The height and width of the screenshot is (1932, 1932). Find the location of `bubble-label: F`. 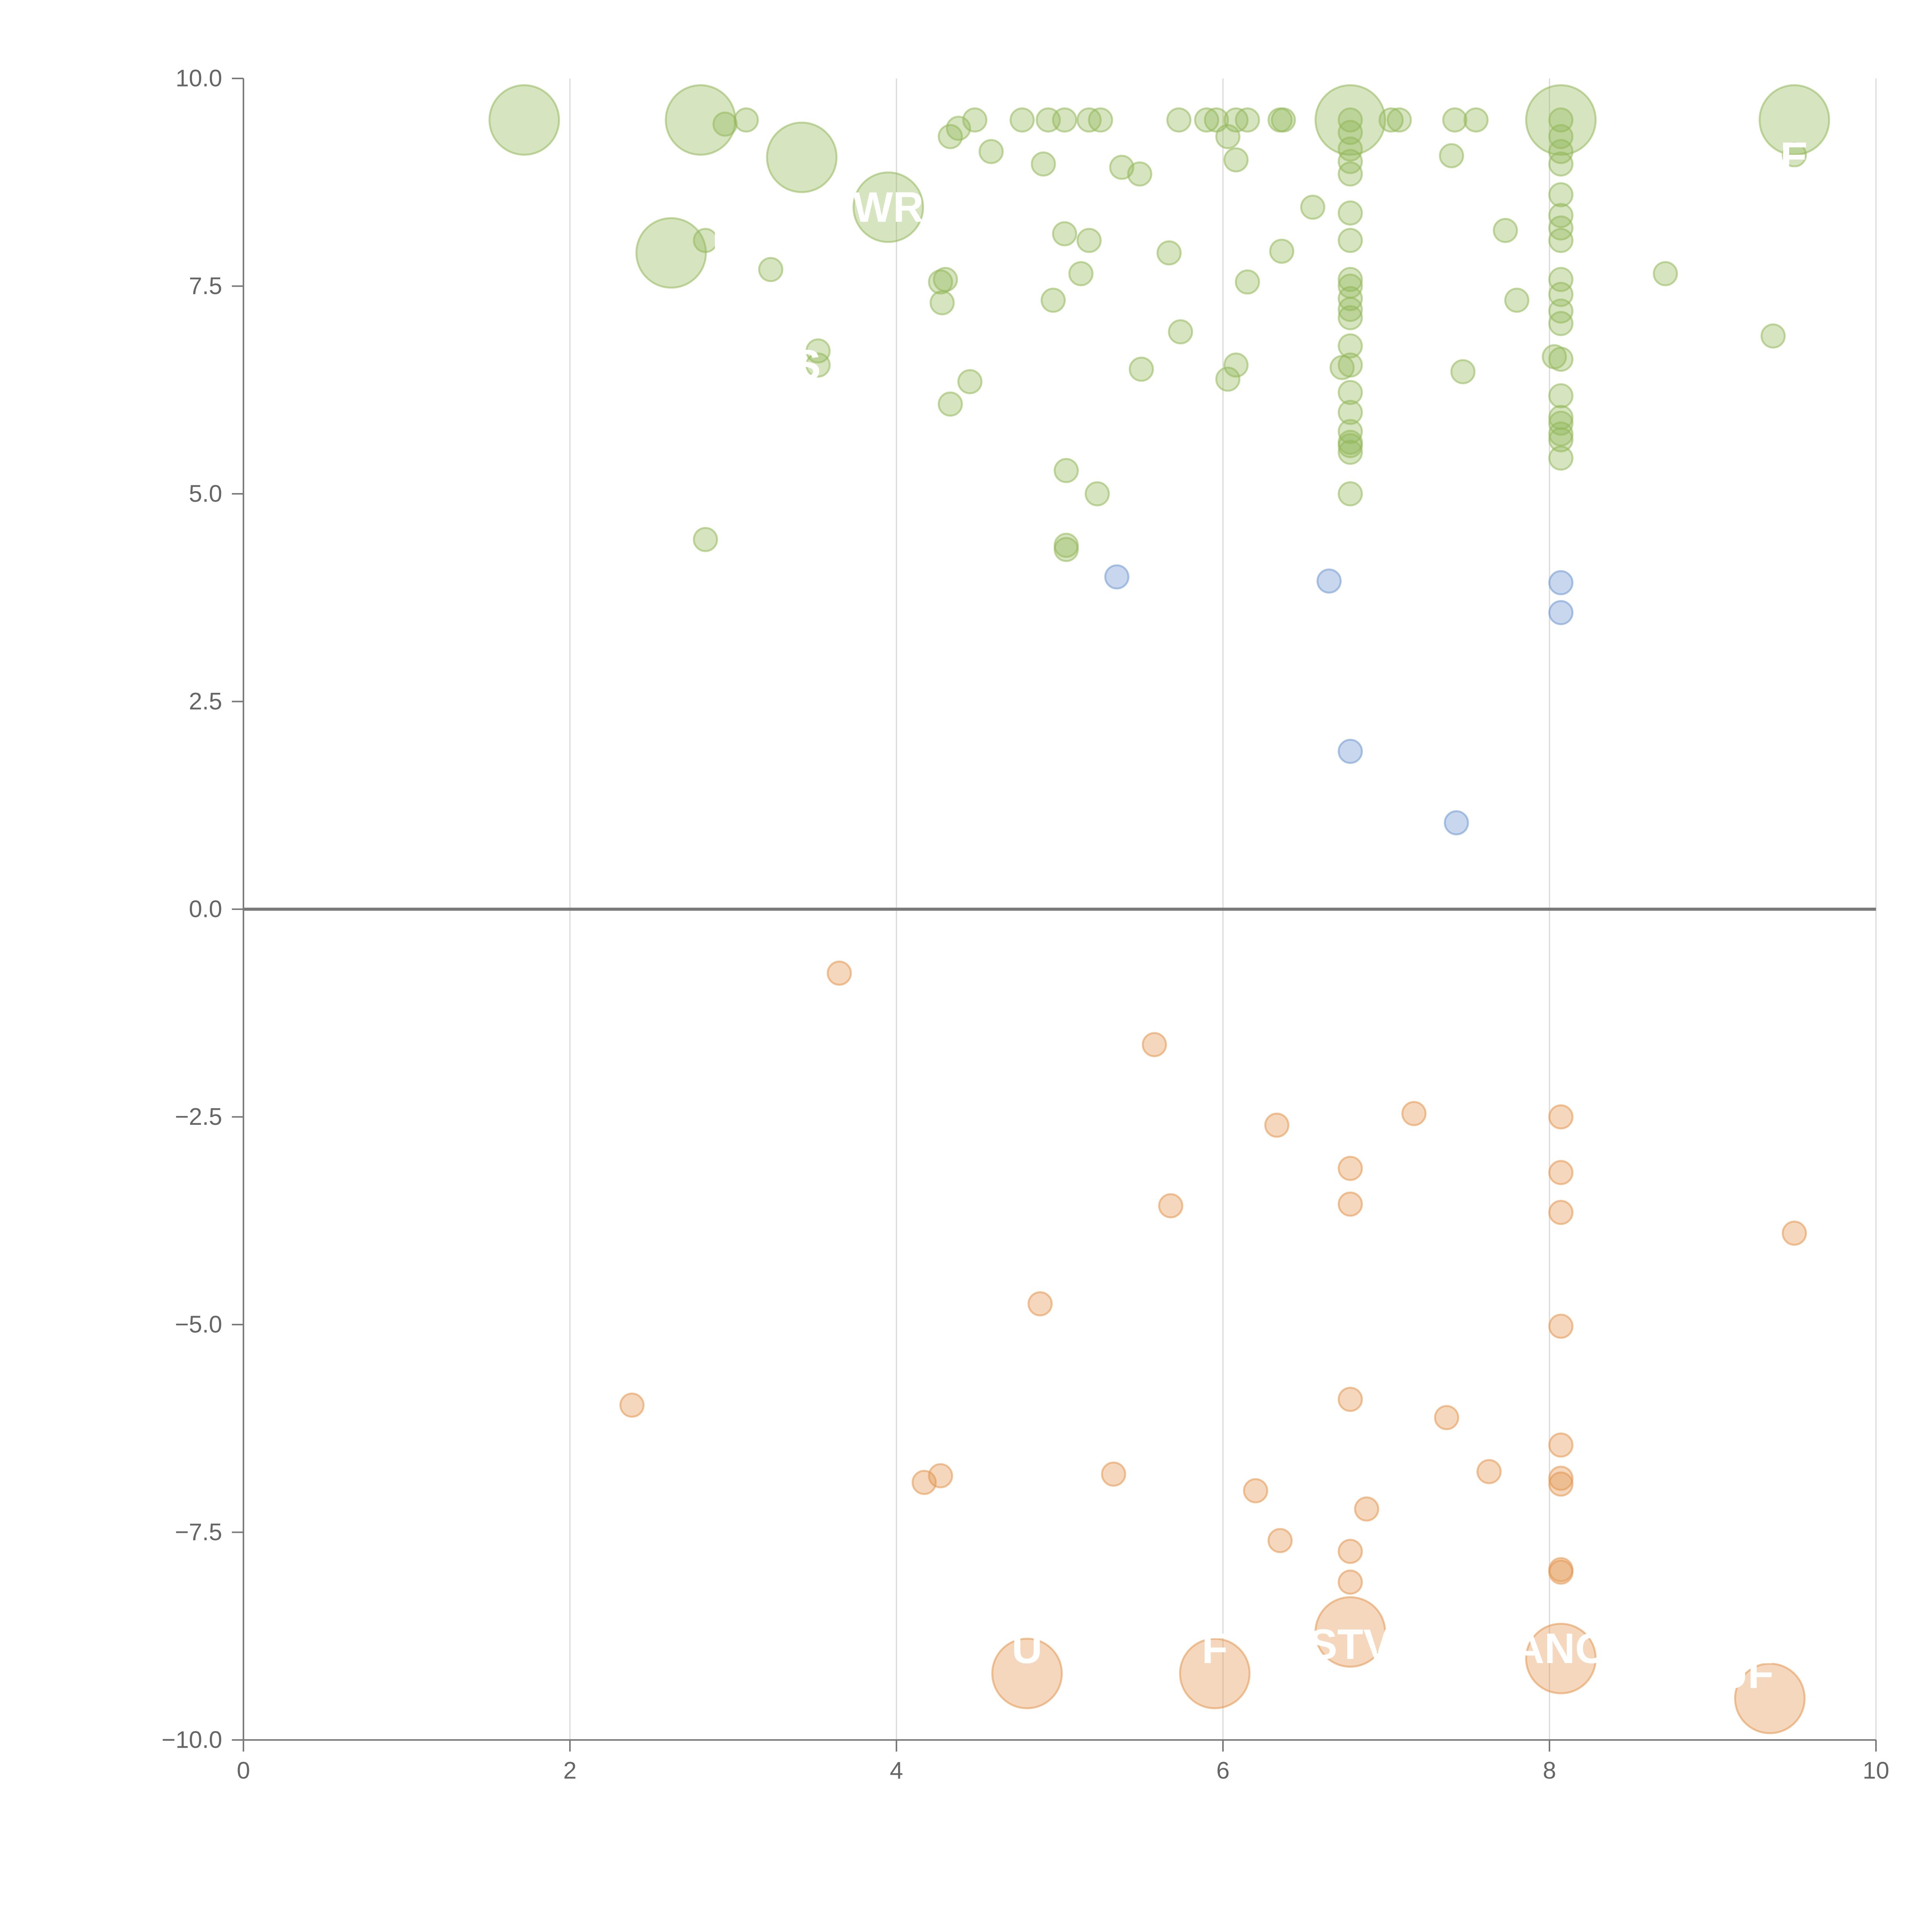

bubble-label: F is located at coordinates (725, 246).